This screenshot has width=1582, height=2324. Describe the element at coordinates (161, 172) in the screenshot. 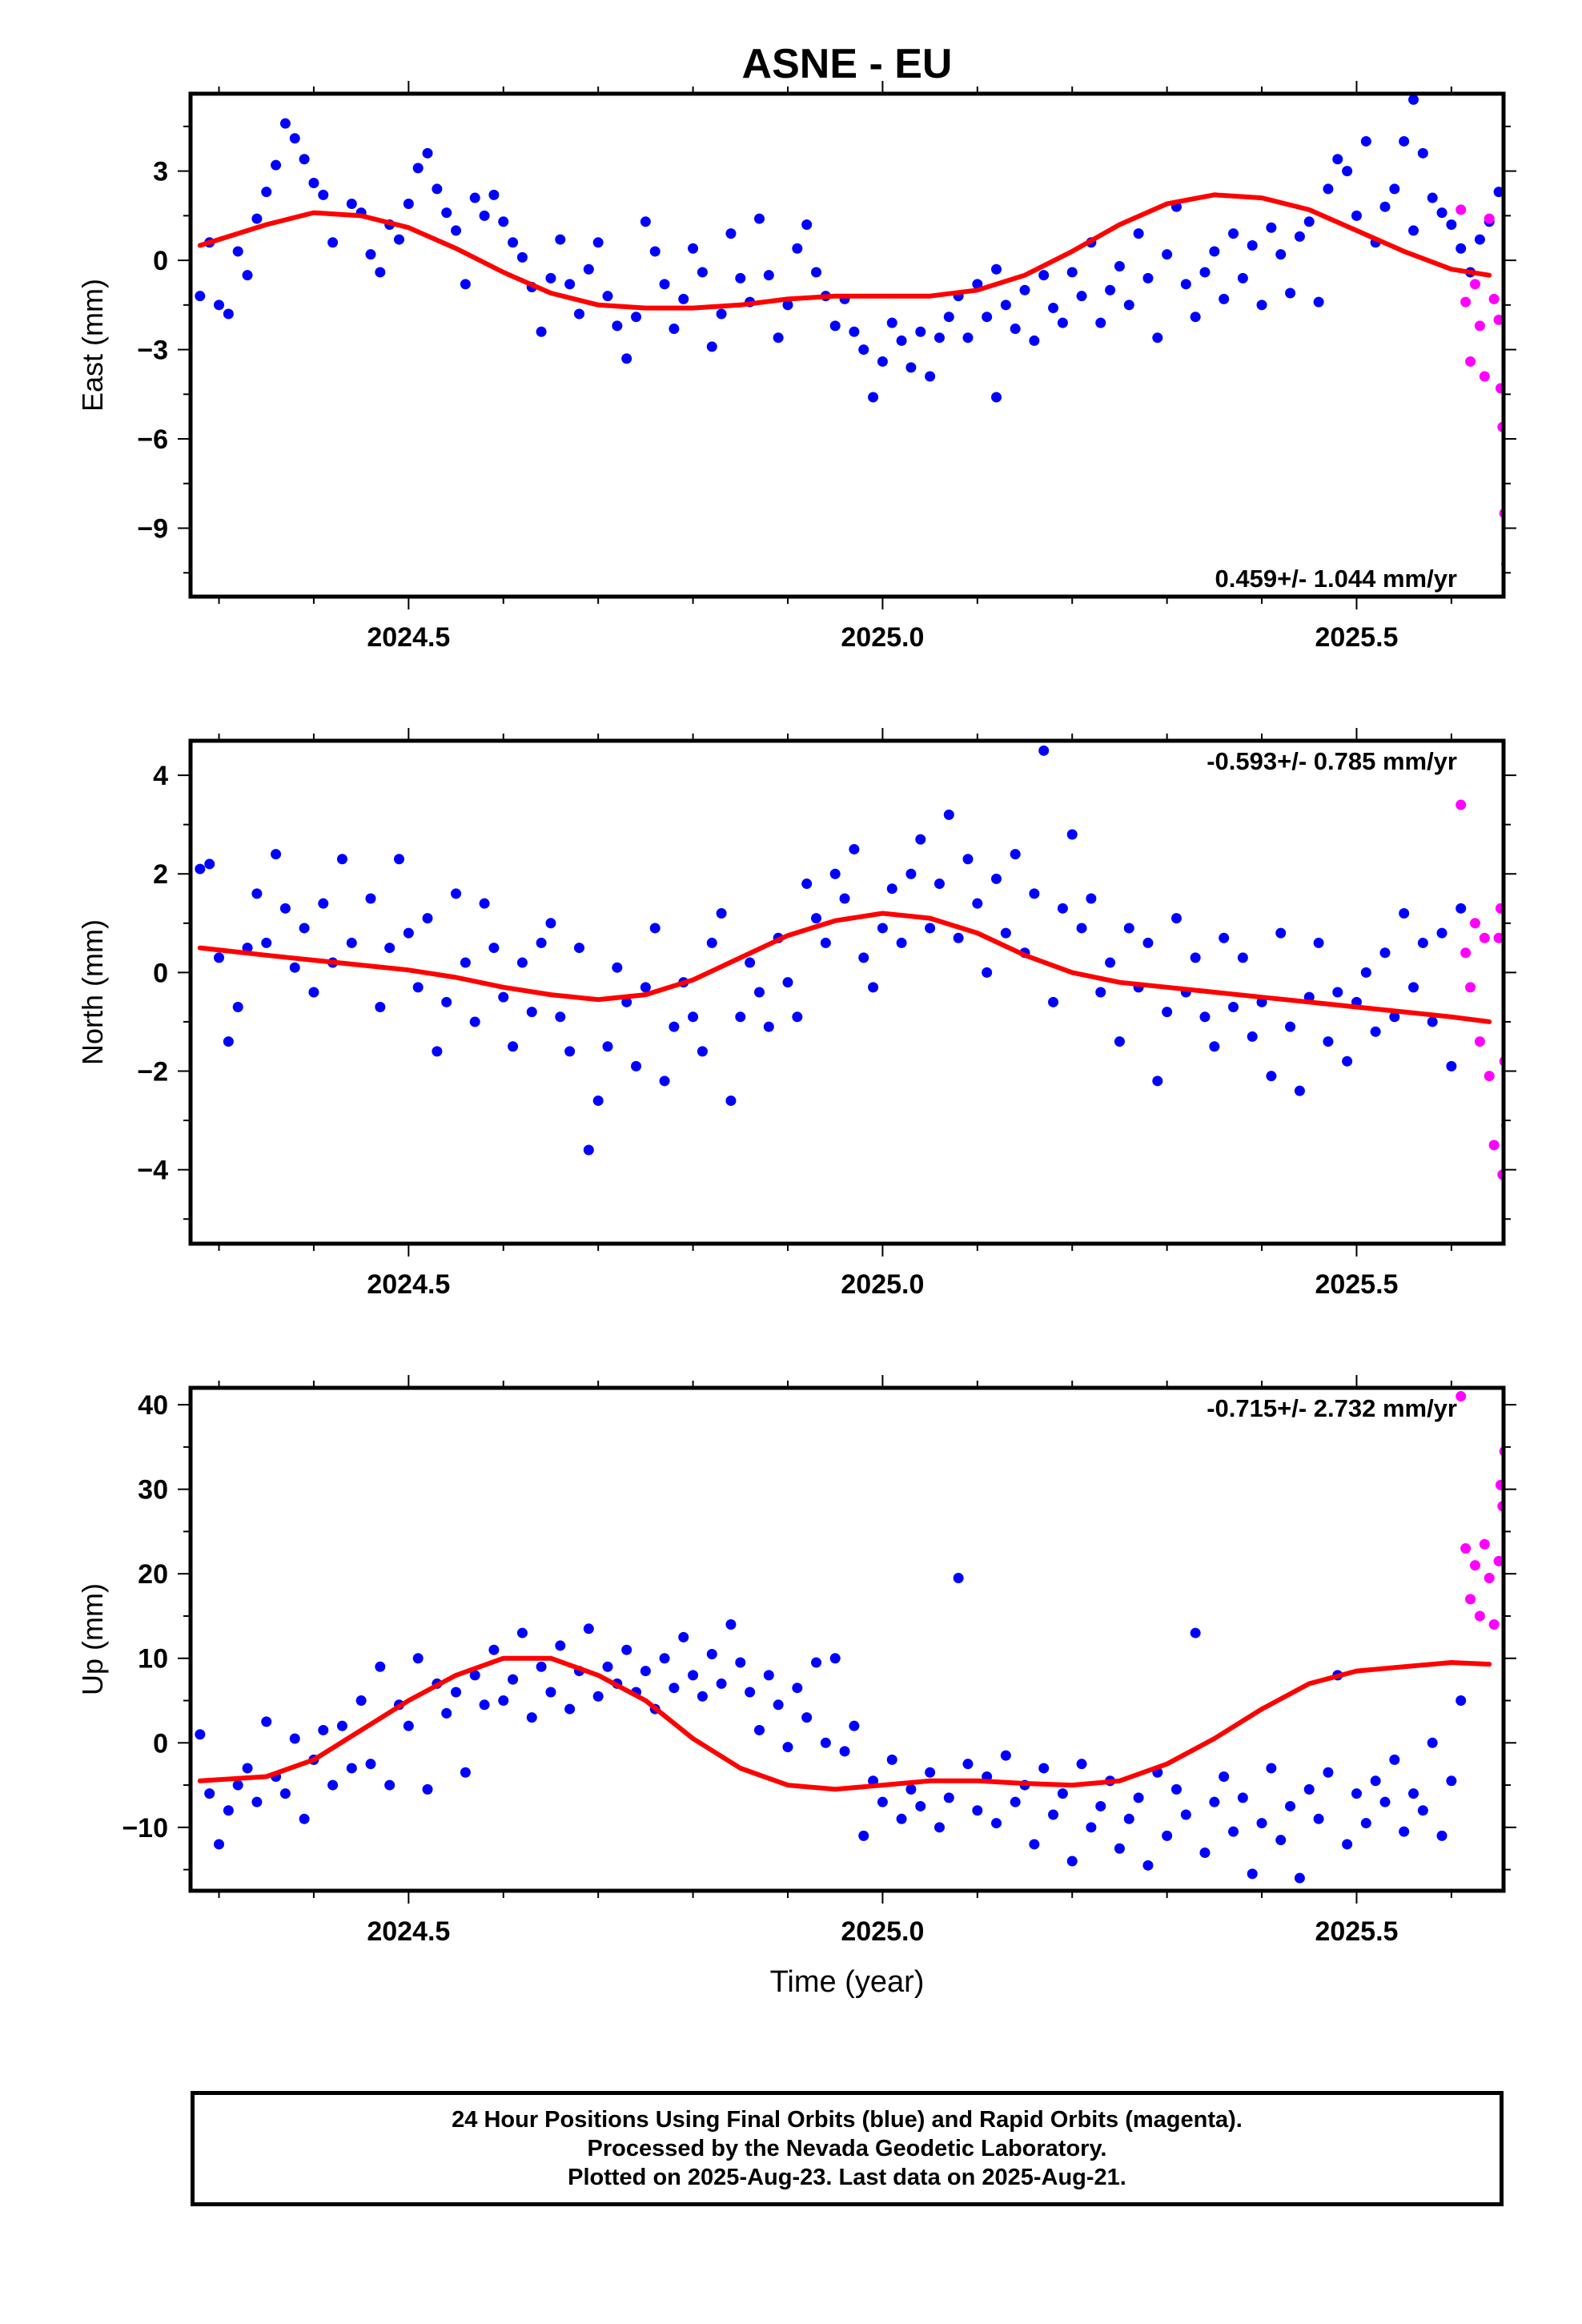

I see `east-ytick-label: 3` at that location.